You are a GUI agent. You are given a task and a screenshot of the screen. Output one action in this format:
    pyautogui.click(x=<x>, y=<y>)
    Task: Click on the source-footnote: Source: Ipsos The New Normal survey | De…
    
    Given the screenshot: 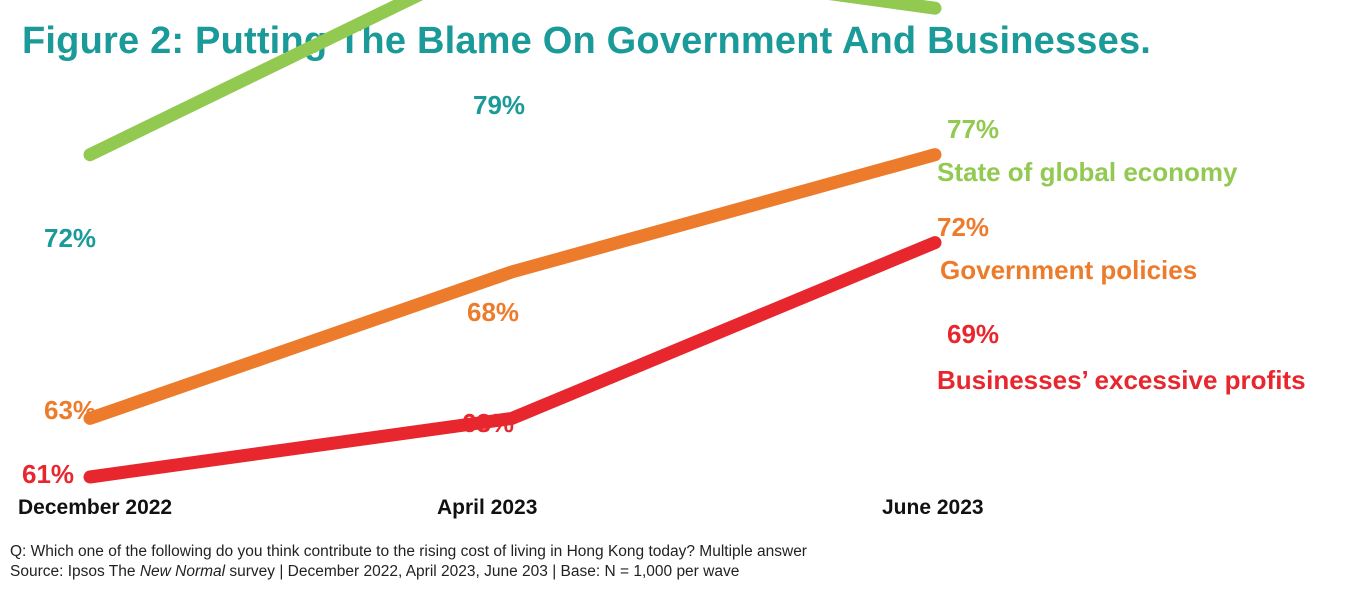 What is the action you would take?
    pyautogui.click(x=374, y=572)
    